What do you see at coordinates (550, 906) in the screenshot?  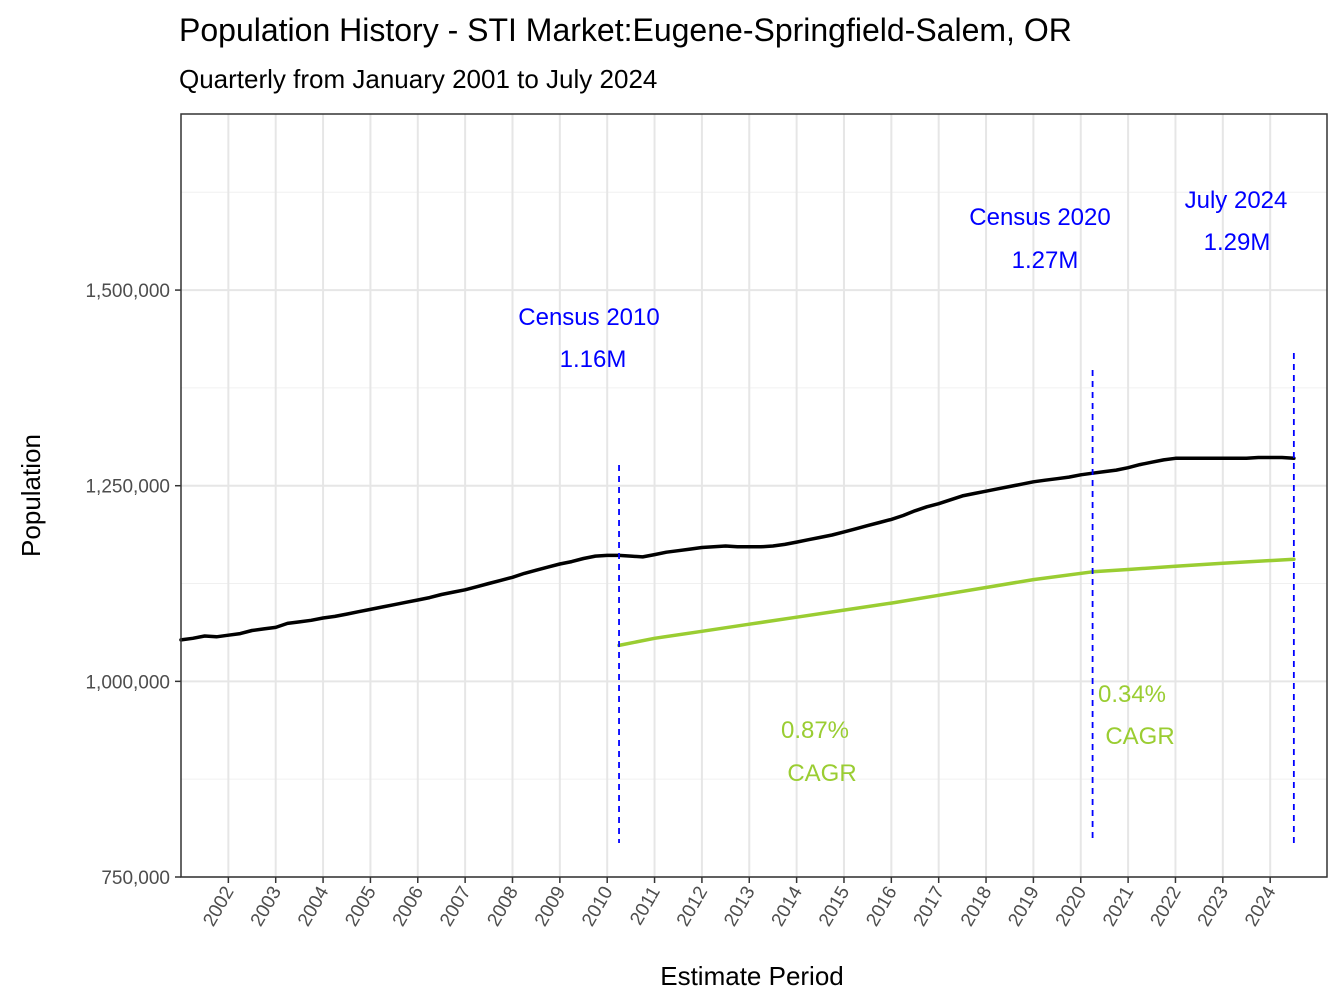 I see `x-tick-label: 2009` at bounding box center [550, 906].